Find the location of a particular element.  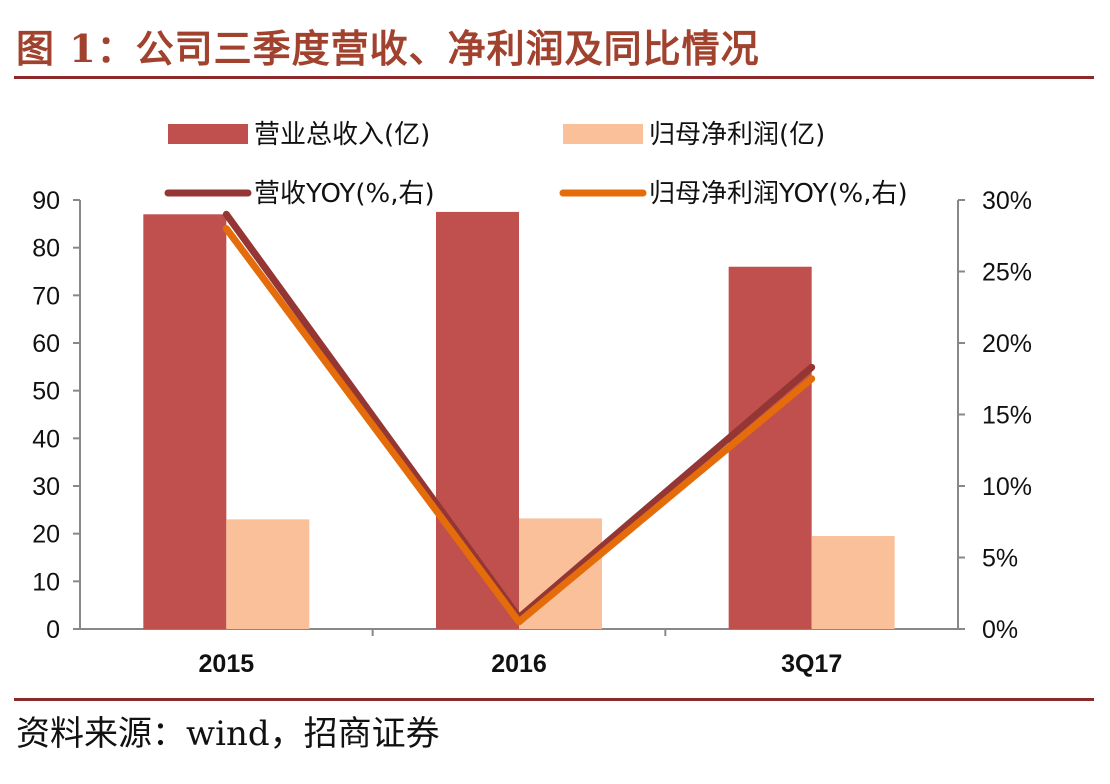

right-tick-label: 25% is located at coordinates (1007, 273).